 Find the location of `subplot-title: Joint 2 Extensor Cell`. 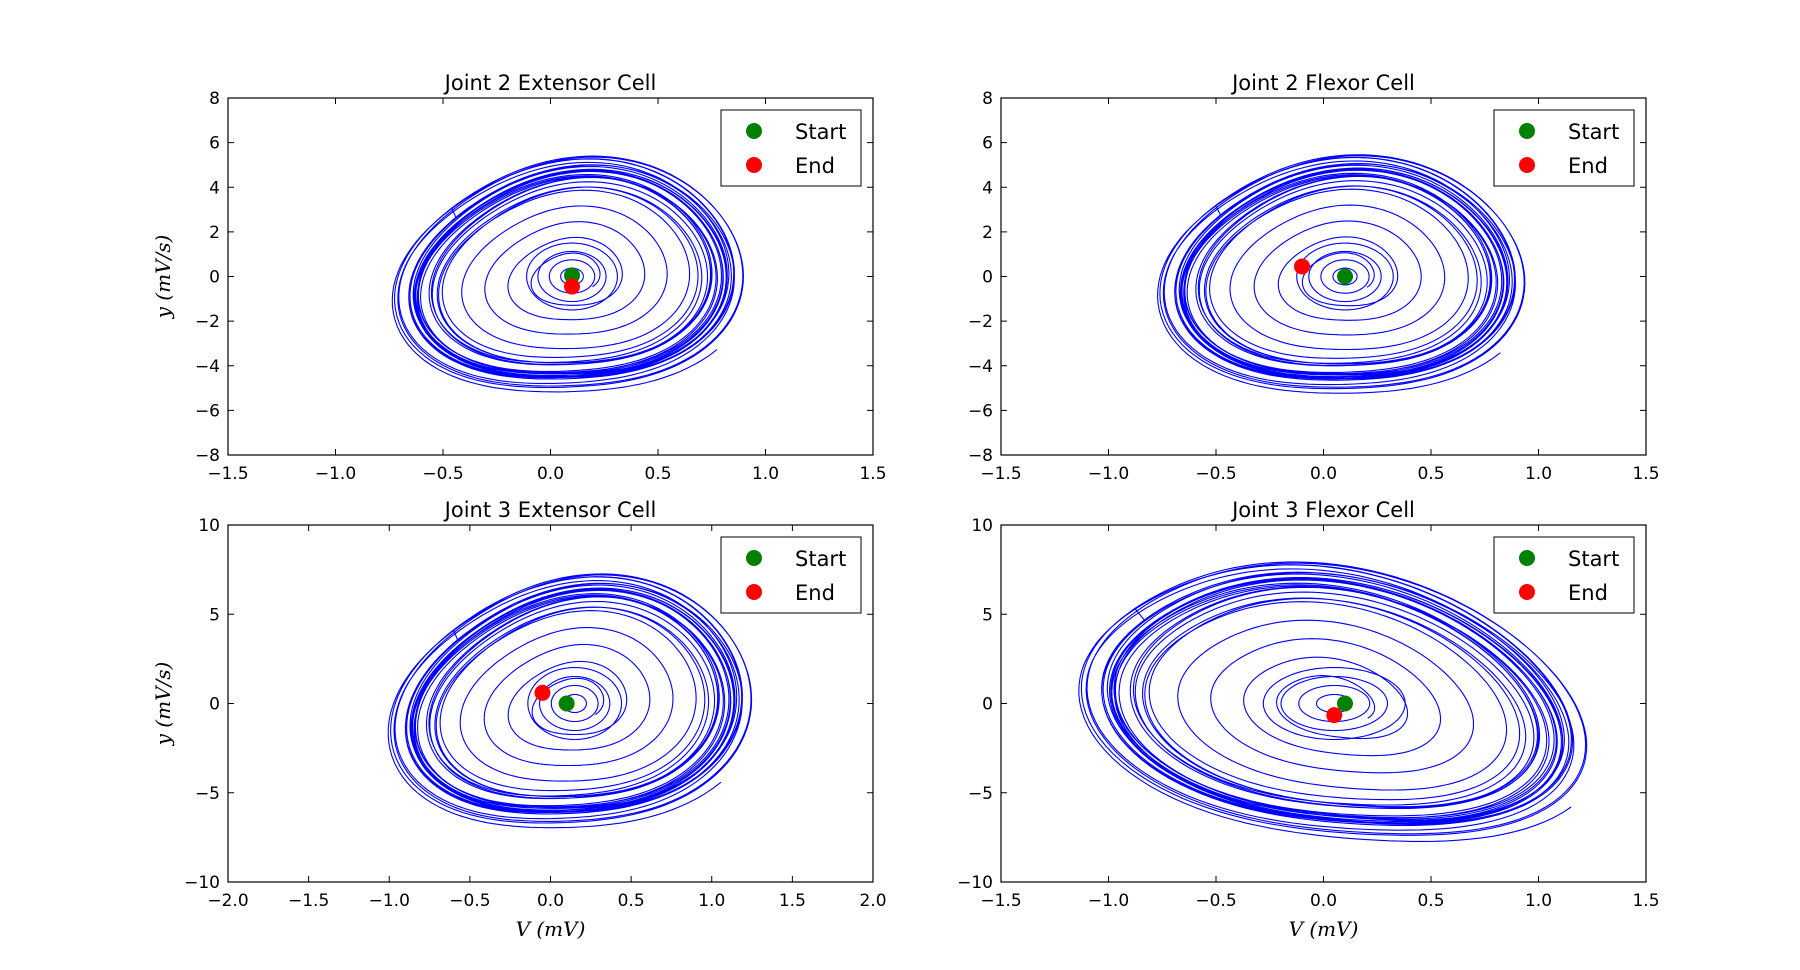

subplot-title: Joint 2 Extensor Cell is located at coordinates (550, 83).